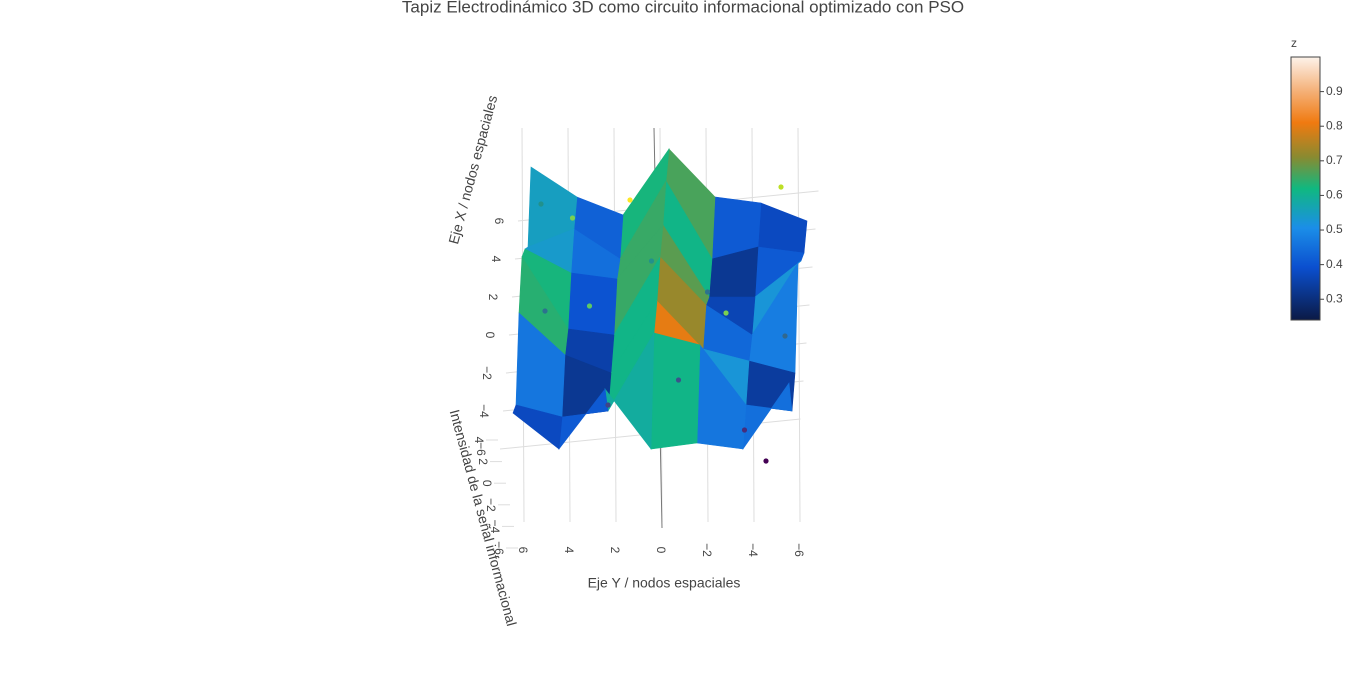 The image size is (1366, 674). I want to click on colorbar-tick-label: 0.8, so click(1334, 125).